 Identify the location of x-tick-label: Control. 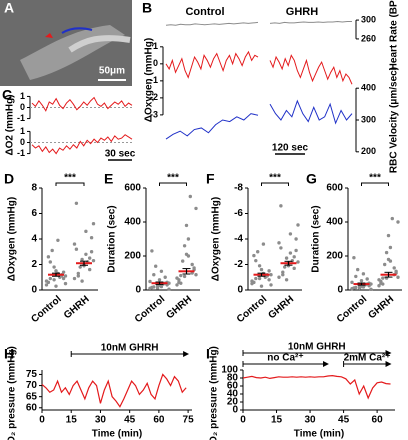
(252, 309).